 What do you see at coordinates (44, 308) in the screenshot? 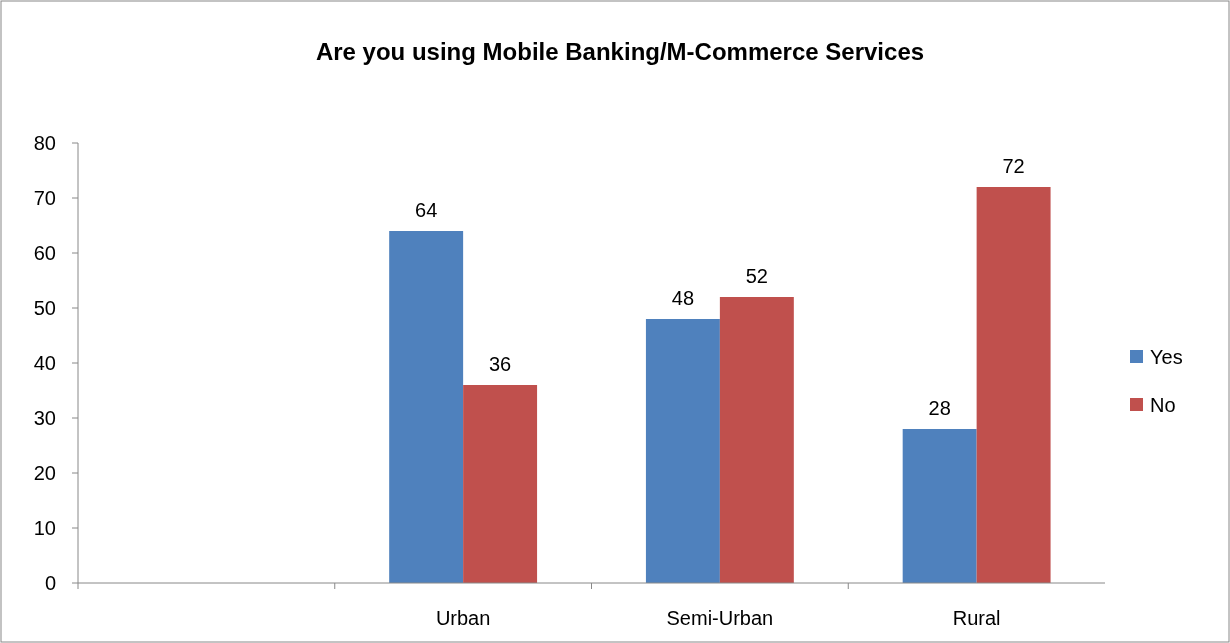
I see `y-tick-label: 50` at bounding box center [44, 308].